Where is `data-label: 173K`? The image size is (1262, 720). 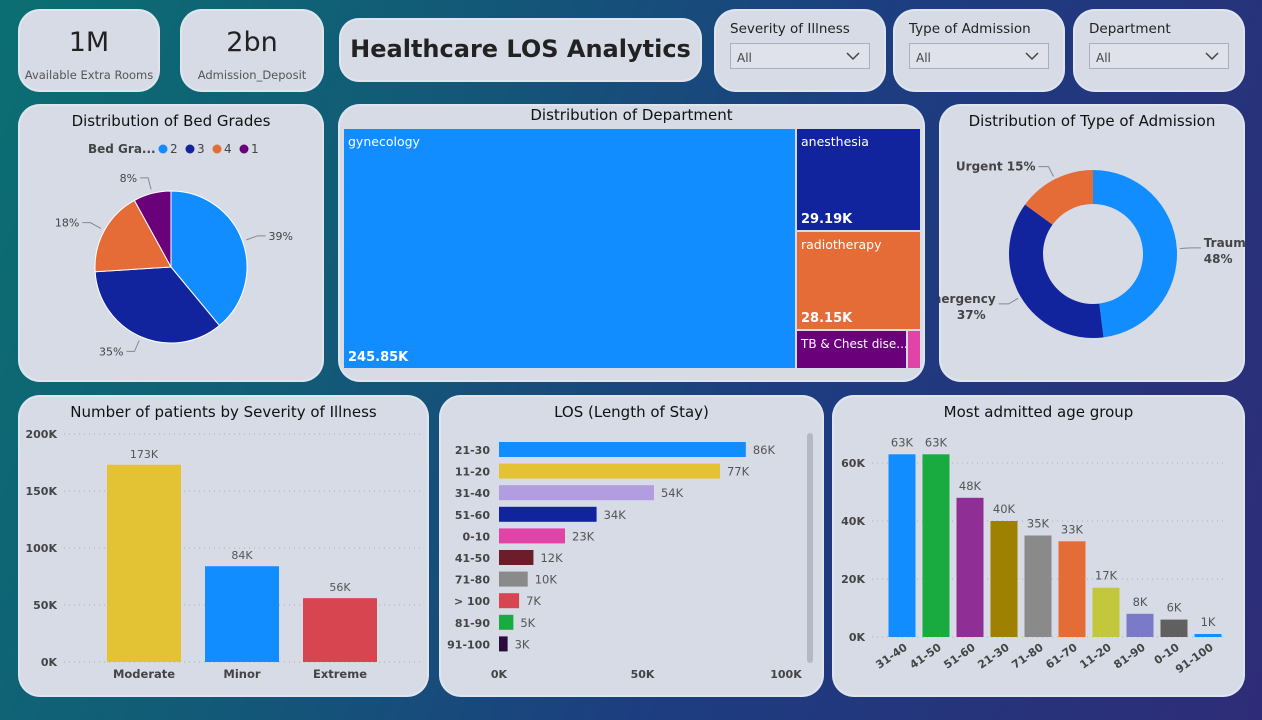
data-label: 173K is located at coordinates (144, 454).